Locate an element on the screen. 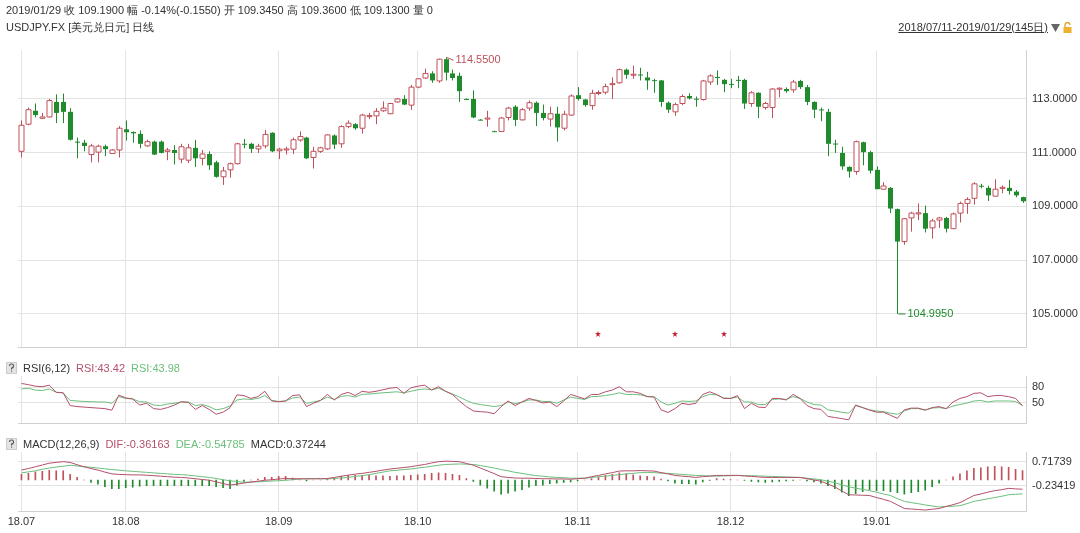 The width and height of the screenshot is (1080, 533). y-tick-label: 50 is located at coordinates (1038, 401).